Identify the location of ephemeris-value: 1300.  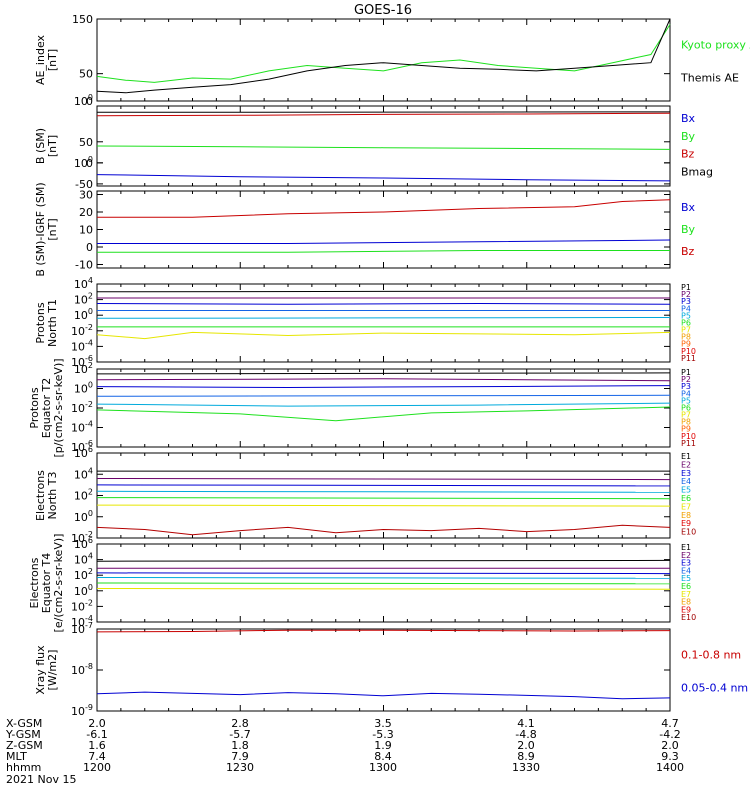
(383, 767).